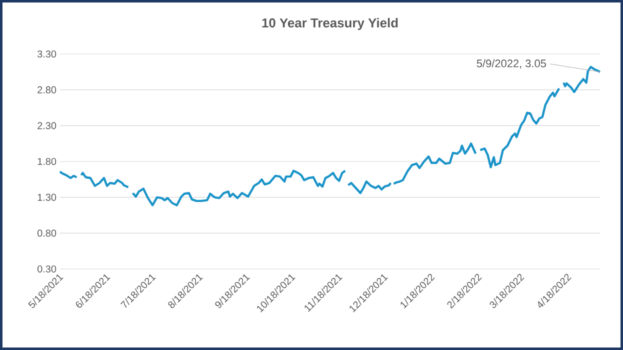 This screenshot has width=623, height=350. Describe the element at coordinates (46, 54) in the screenshot. I see `y-tick-label: 3.30` at that location.